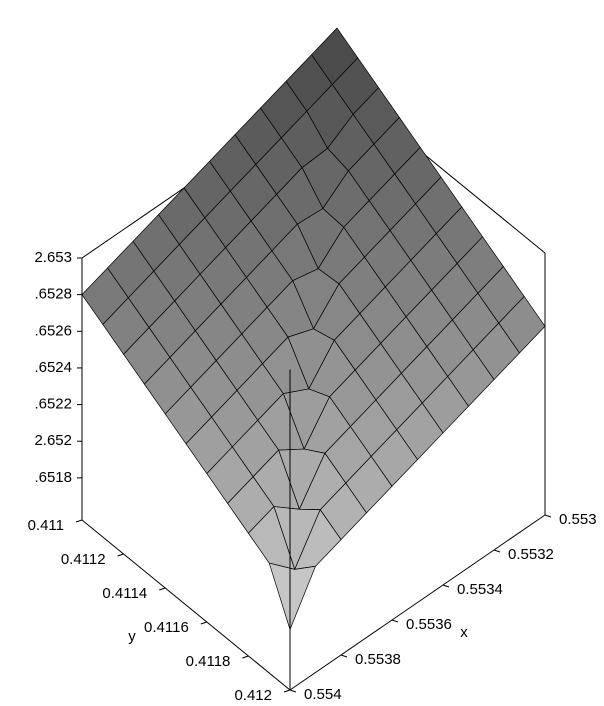 This screenshot has width=604, height=706. I want to click on x-tick-label: 0.553, so click(578, 519).